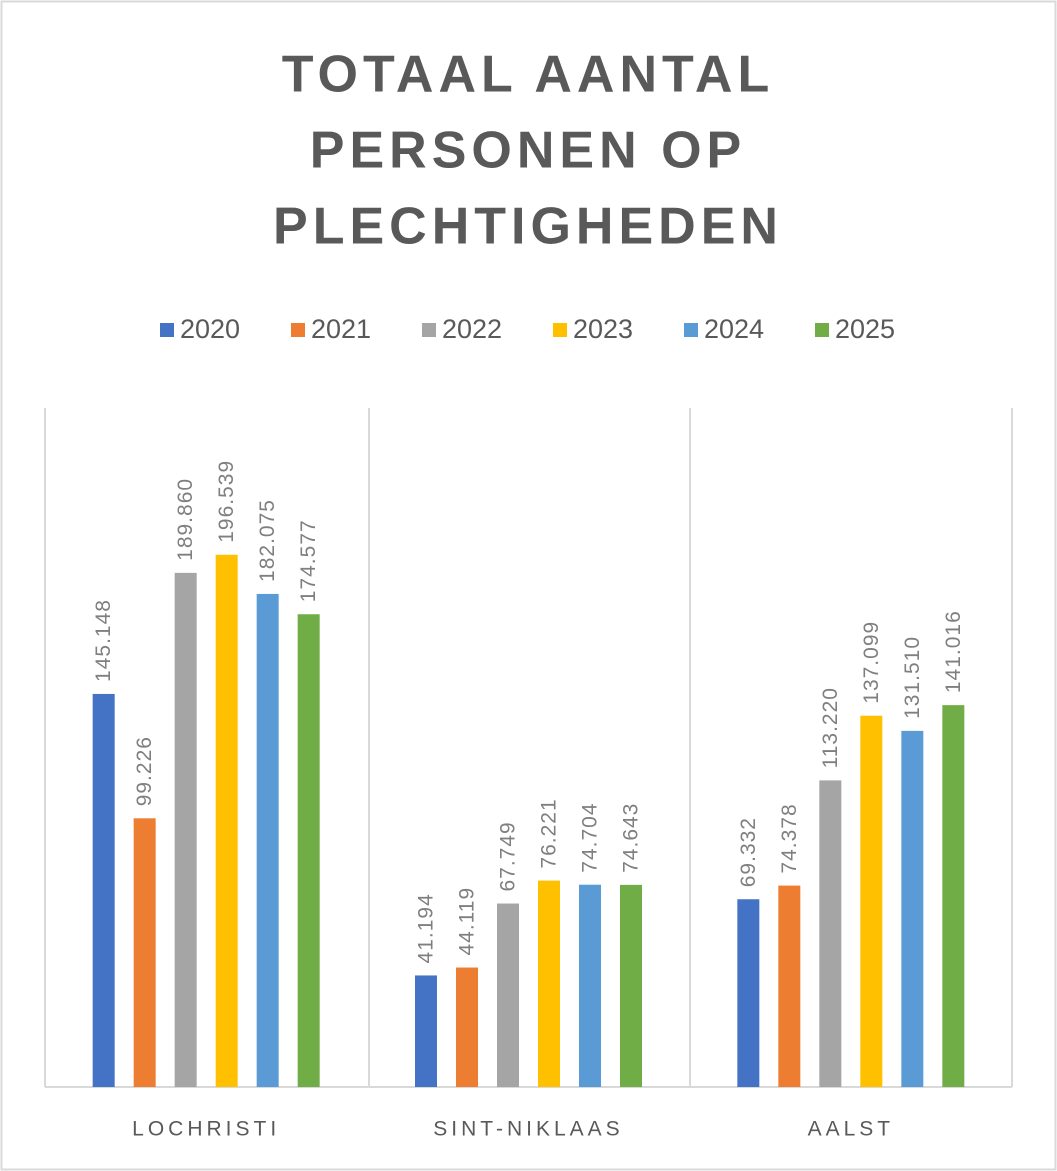  I want to click on x-tick-label: LOCHRISTI, so click(206, 1129).